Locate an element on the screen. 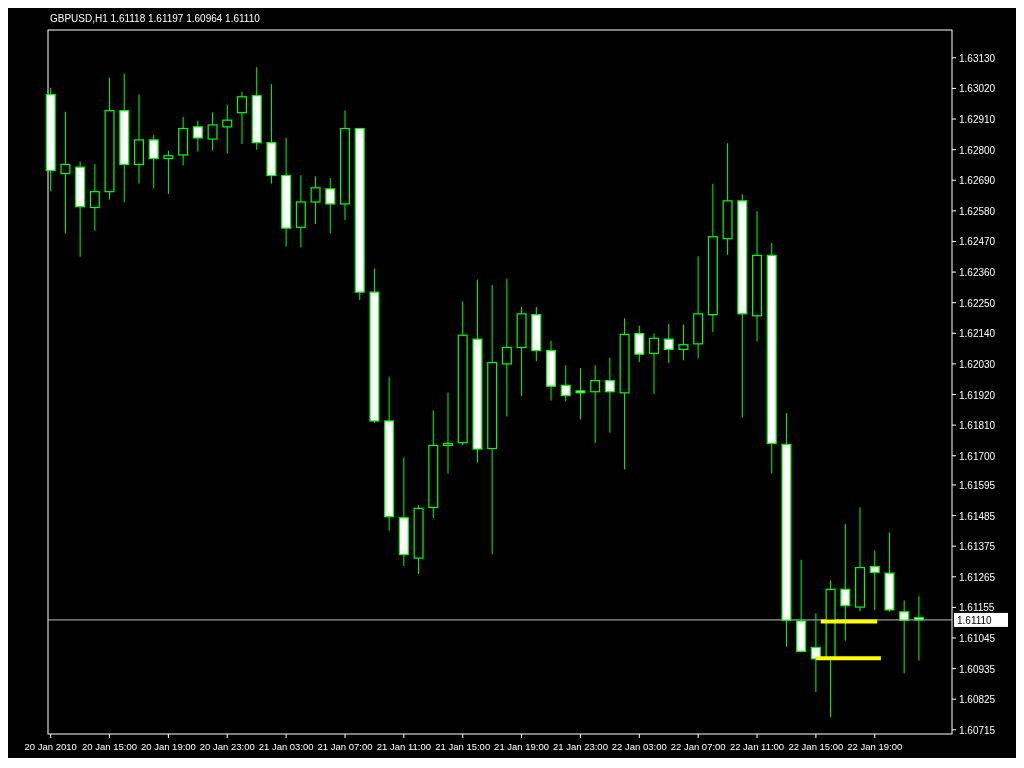 The width and height of the screenshot is (1024, 768). y-tick-label: 1.61265 is located at coordinates (977, 577).